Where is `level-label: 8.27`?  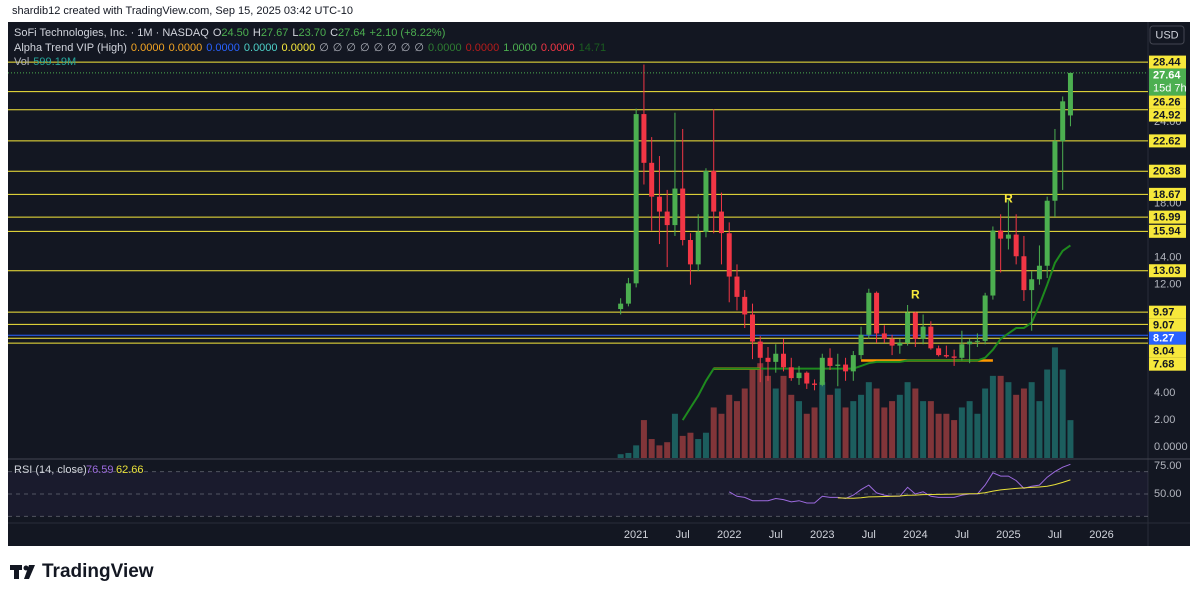
level-label: 8.27 is located at coordinates (1163, 339).